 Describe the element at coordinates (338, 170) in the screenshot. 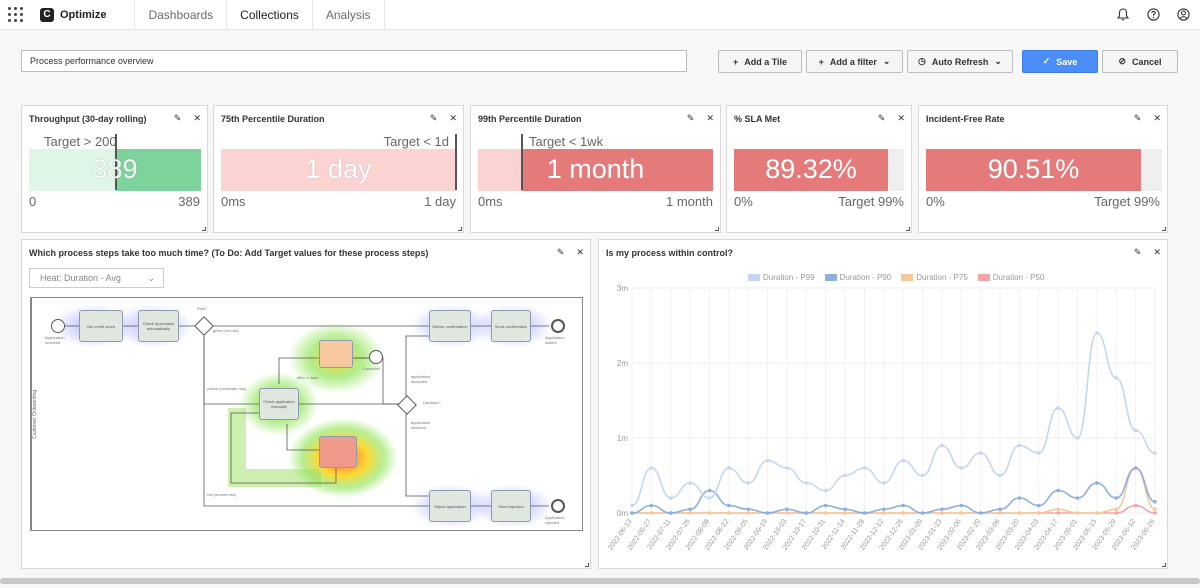

I see `kpi-bar-background` at that location.